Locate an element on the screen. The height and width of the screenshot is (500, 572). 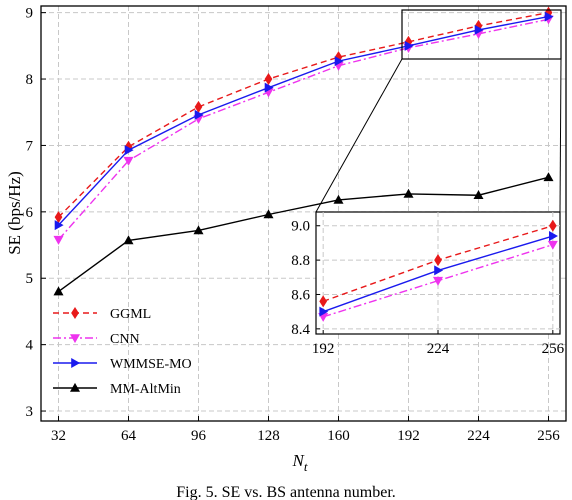
y-tick-label: 8 is located at coordinates (30, 80).